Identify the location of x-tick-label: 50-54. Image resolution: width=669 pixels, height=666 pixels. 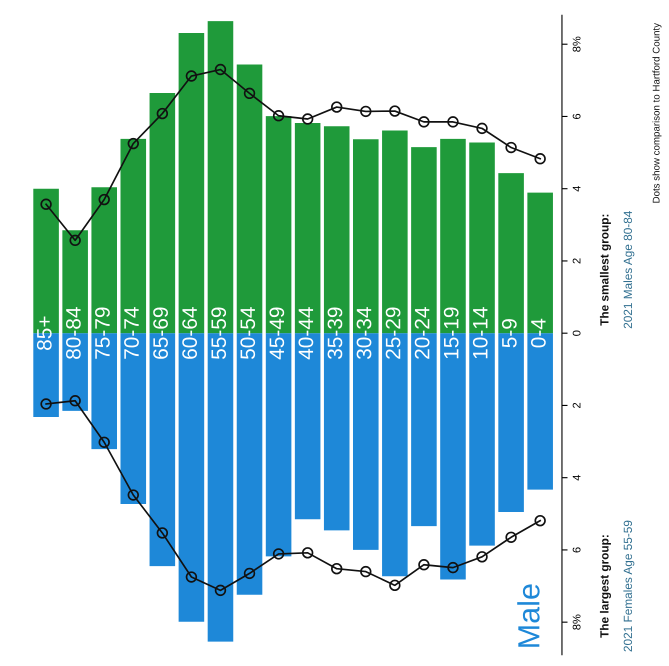
(248, 333).